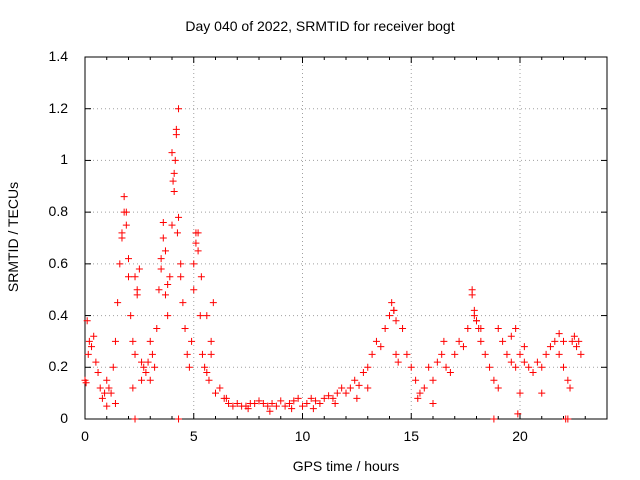 This screenshot has height=480, width=640. I want to click on y-tick-label: 0.2, so click(58, 366).